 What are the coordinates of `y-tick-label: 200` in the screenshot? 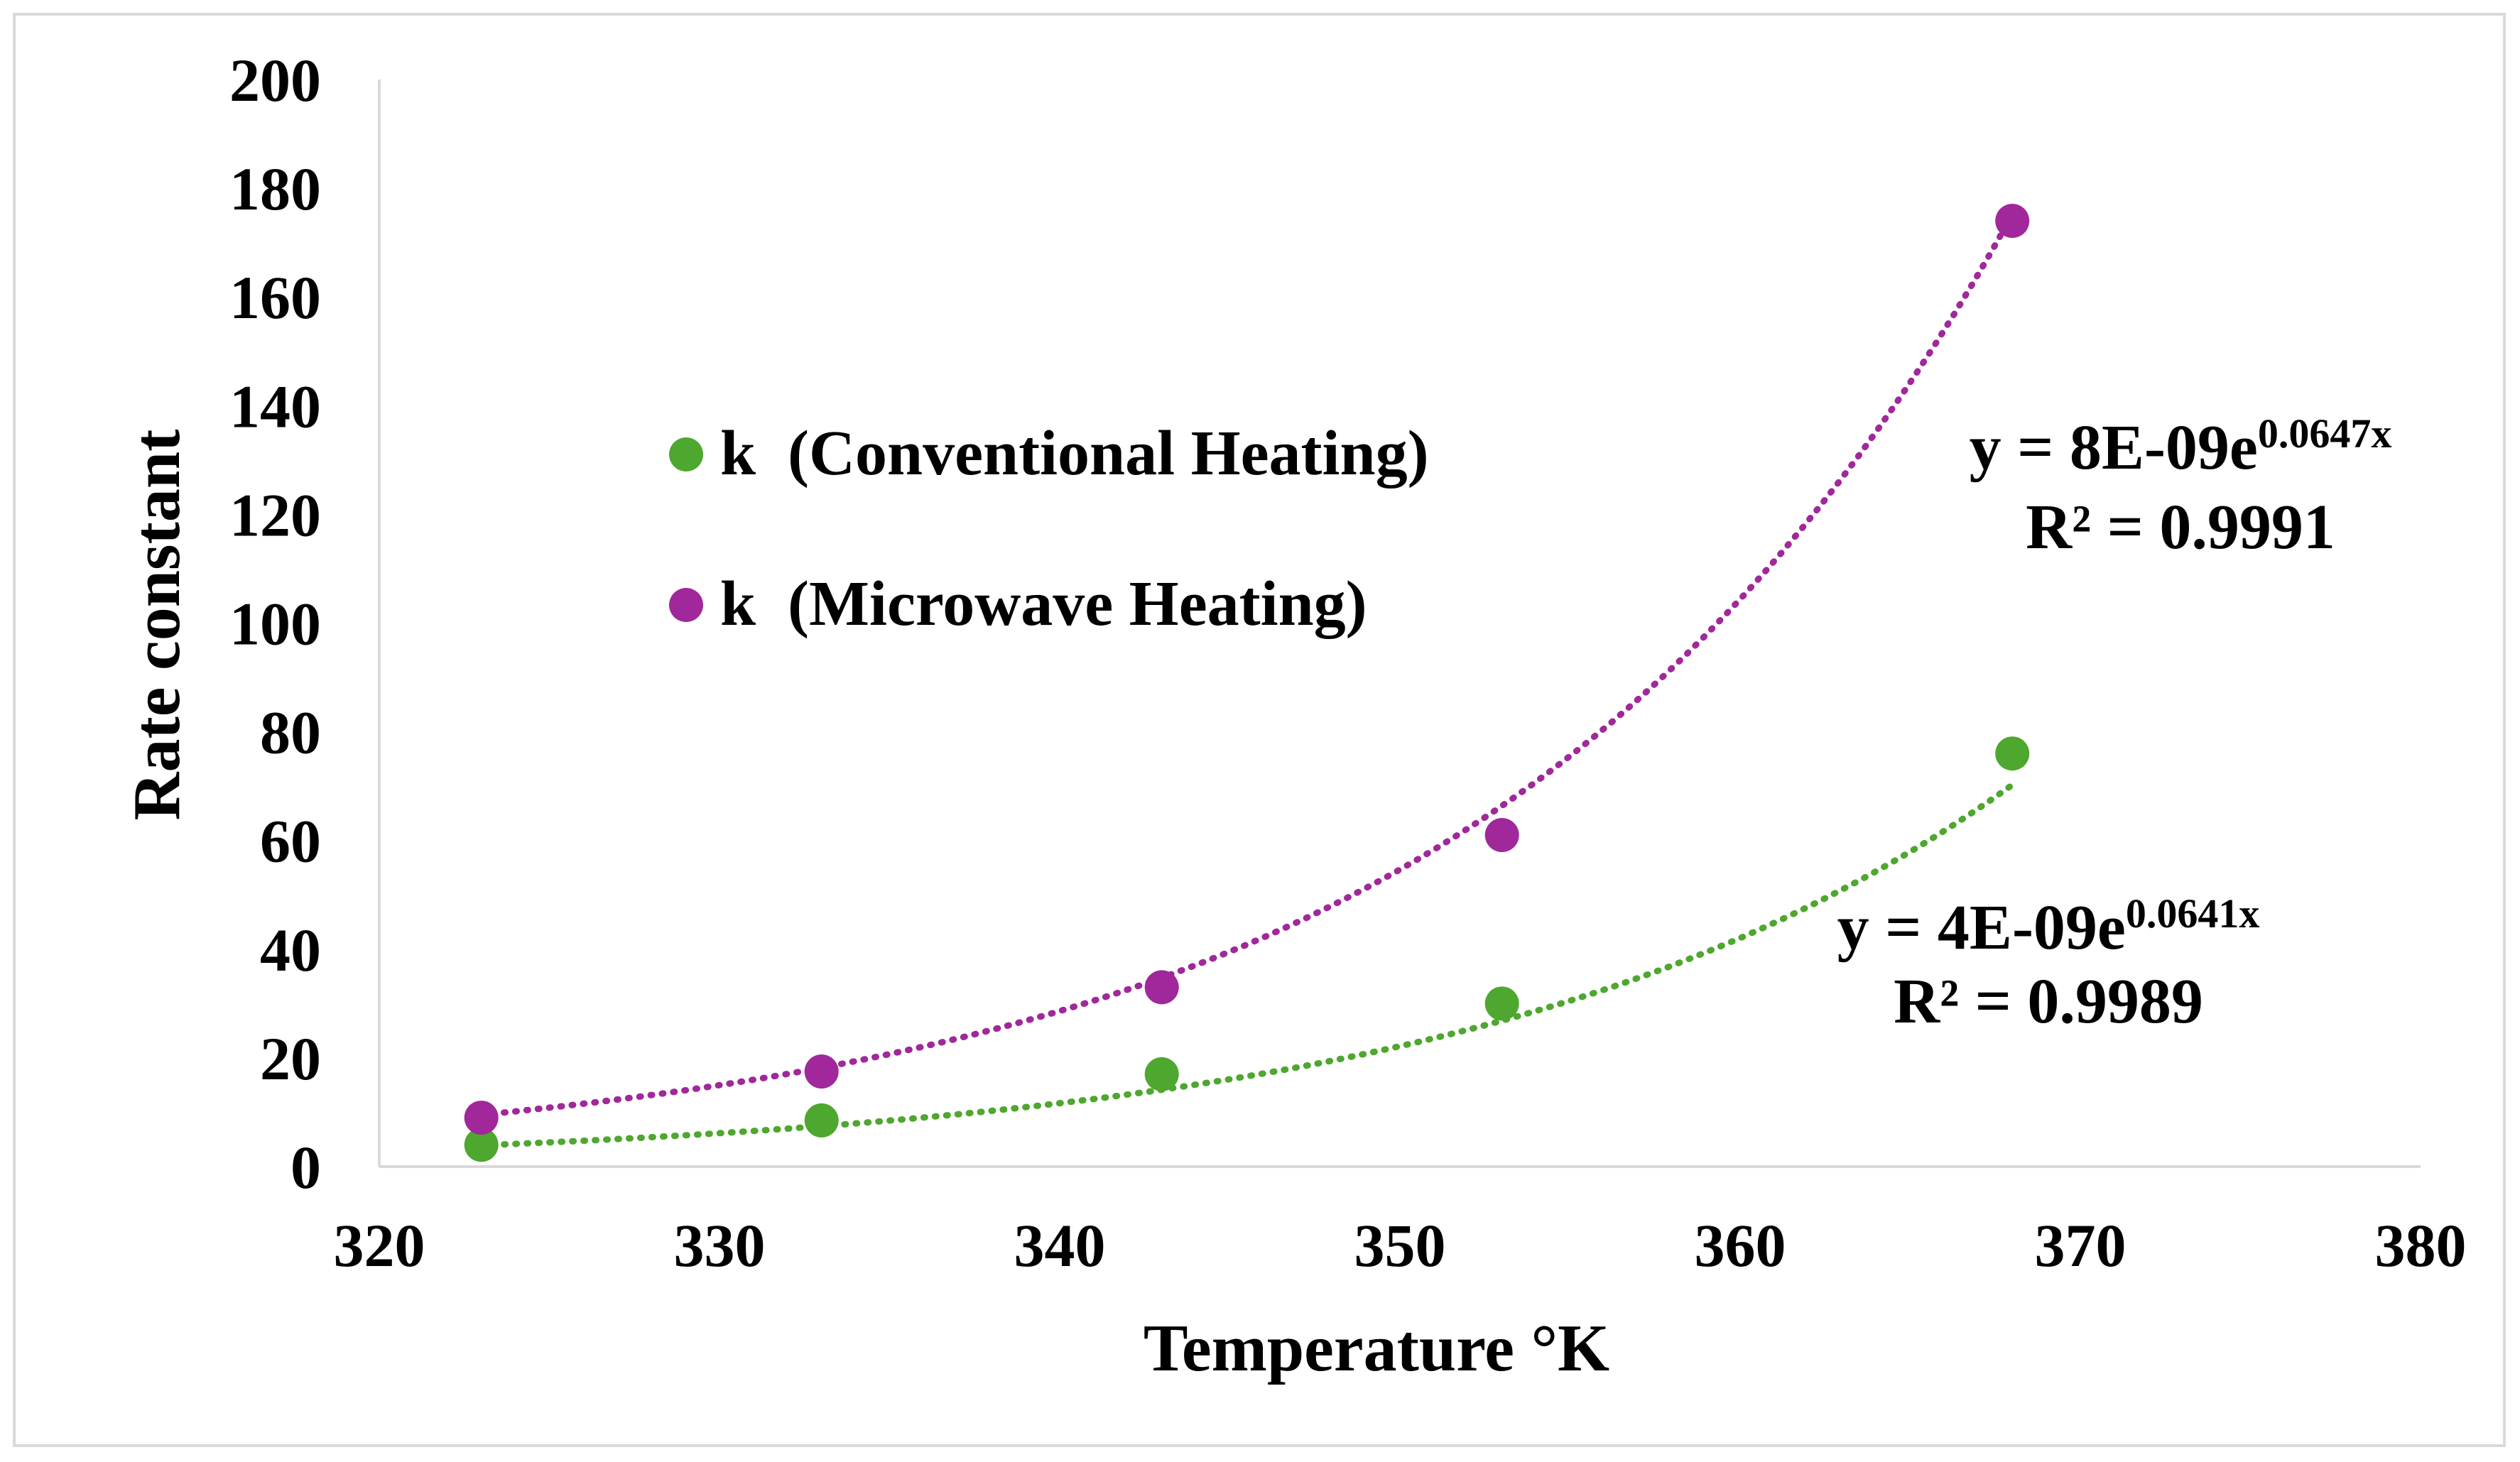 It's located at (275, 80).